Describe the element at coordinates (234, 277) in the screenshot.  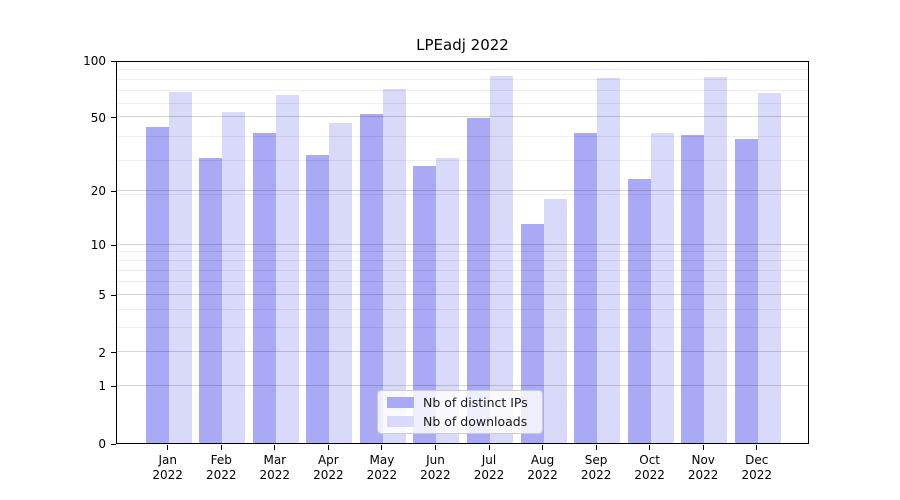
I see `bar-downloads-feb` at that location.